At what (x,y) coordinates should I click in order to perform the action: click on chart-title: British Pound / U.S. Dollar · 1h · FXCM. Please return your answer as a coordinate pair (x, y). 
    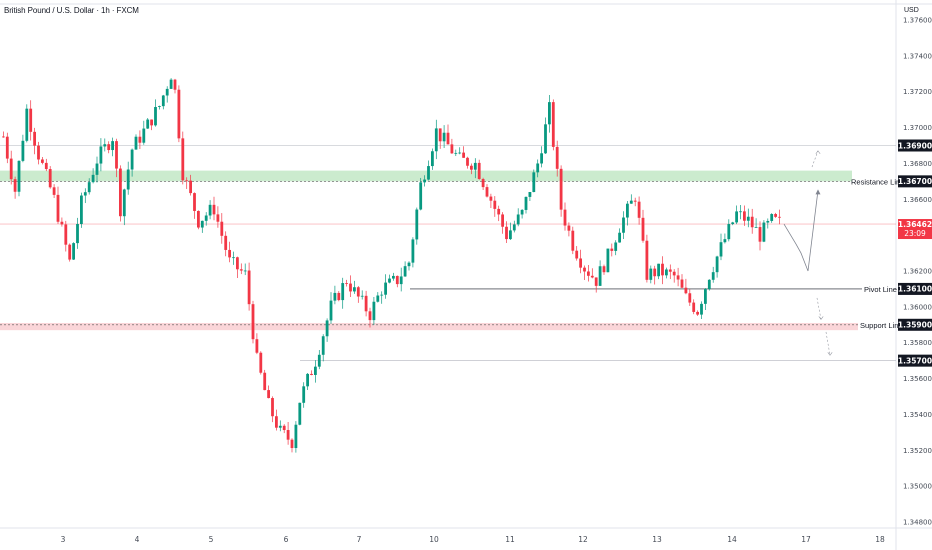
    Looking at the image, I should click on (71, 10).